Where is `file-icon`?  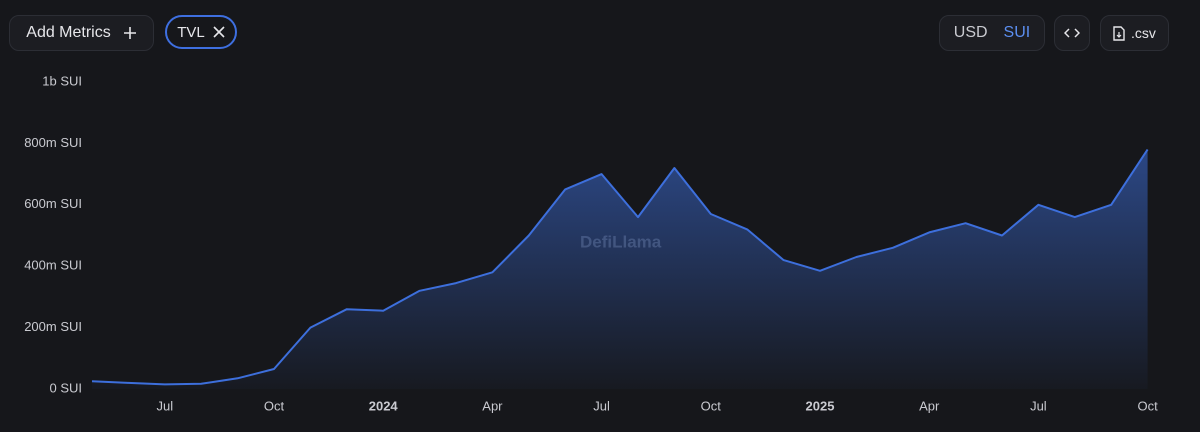
file-icon is located at coordinates (1119, 33).